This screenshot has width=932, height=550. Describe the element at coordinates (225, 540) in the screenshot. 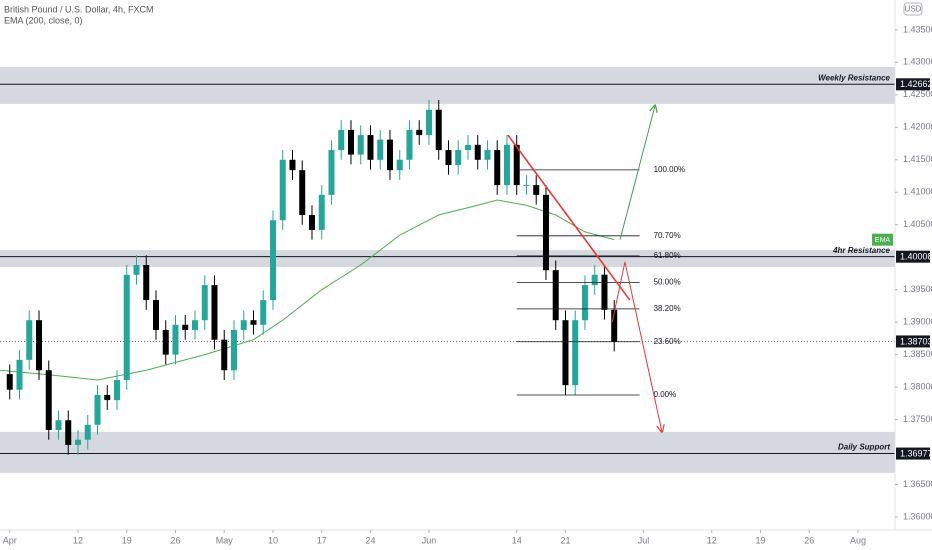

I see `x-tick-label: May` at that location.